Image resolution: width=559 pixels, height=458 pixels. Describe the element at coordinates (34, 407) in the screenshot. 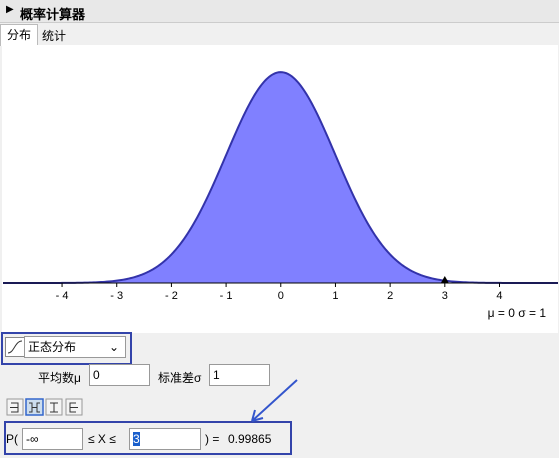

I see `interval-button` at that location.